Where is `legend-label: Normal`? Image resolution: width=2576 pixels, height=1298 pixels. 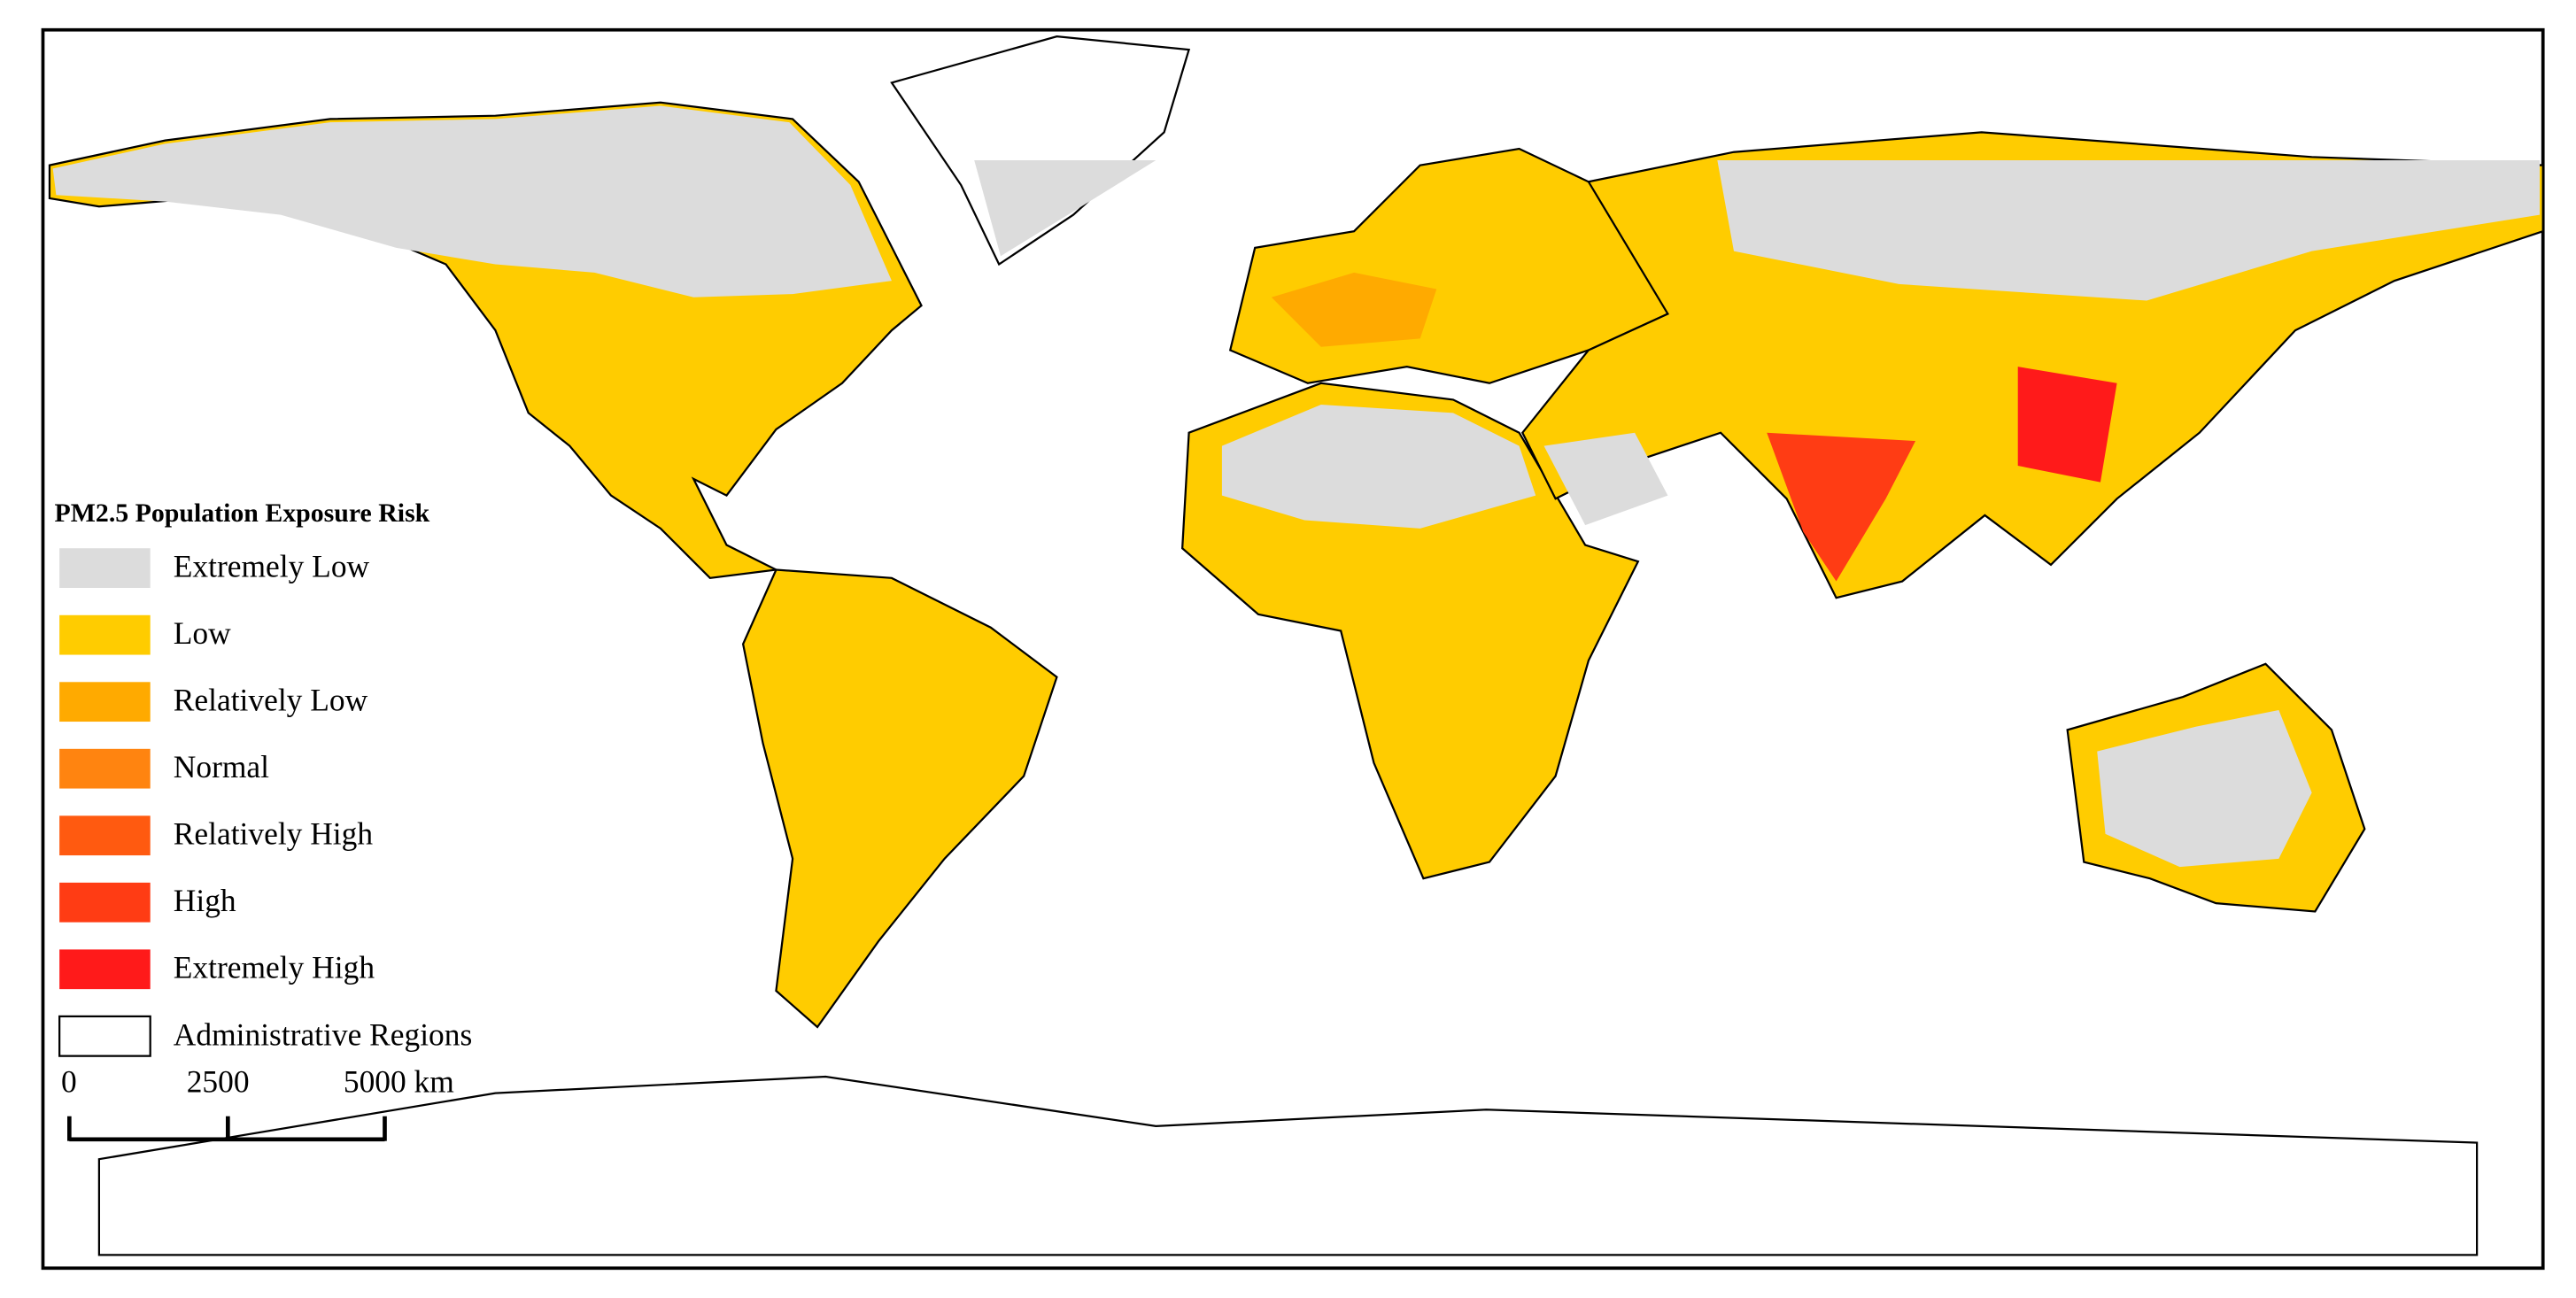 legend-label: Normal is located at coordinates (221, 766).